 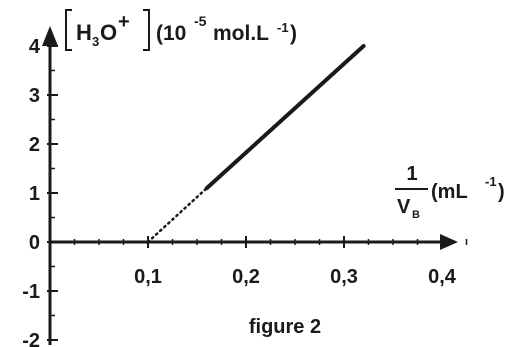 I want to click on x-tick-group: 0,1 0,2 0,3 0,4, so click(x=295, y=262).